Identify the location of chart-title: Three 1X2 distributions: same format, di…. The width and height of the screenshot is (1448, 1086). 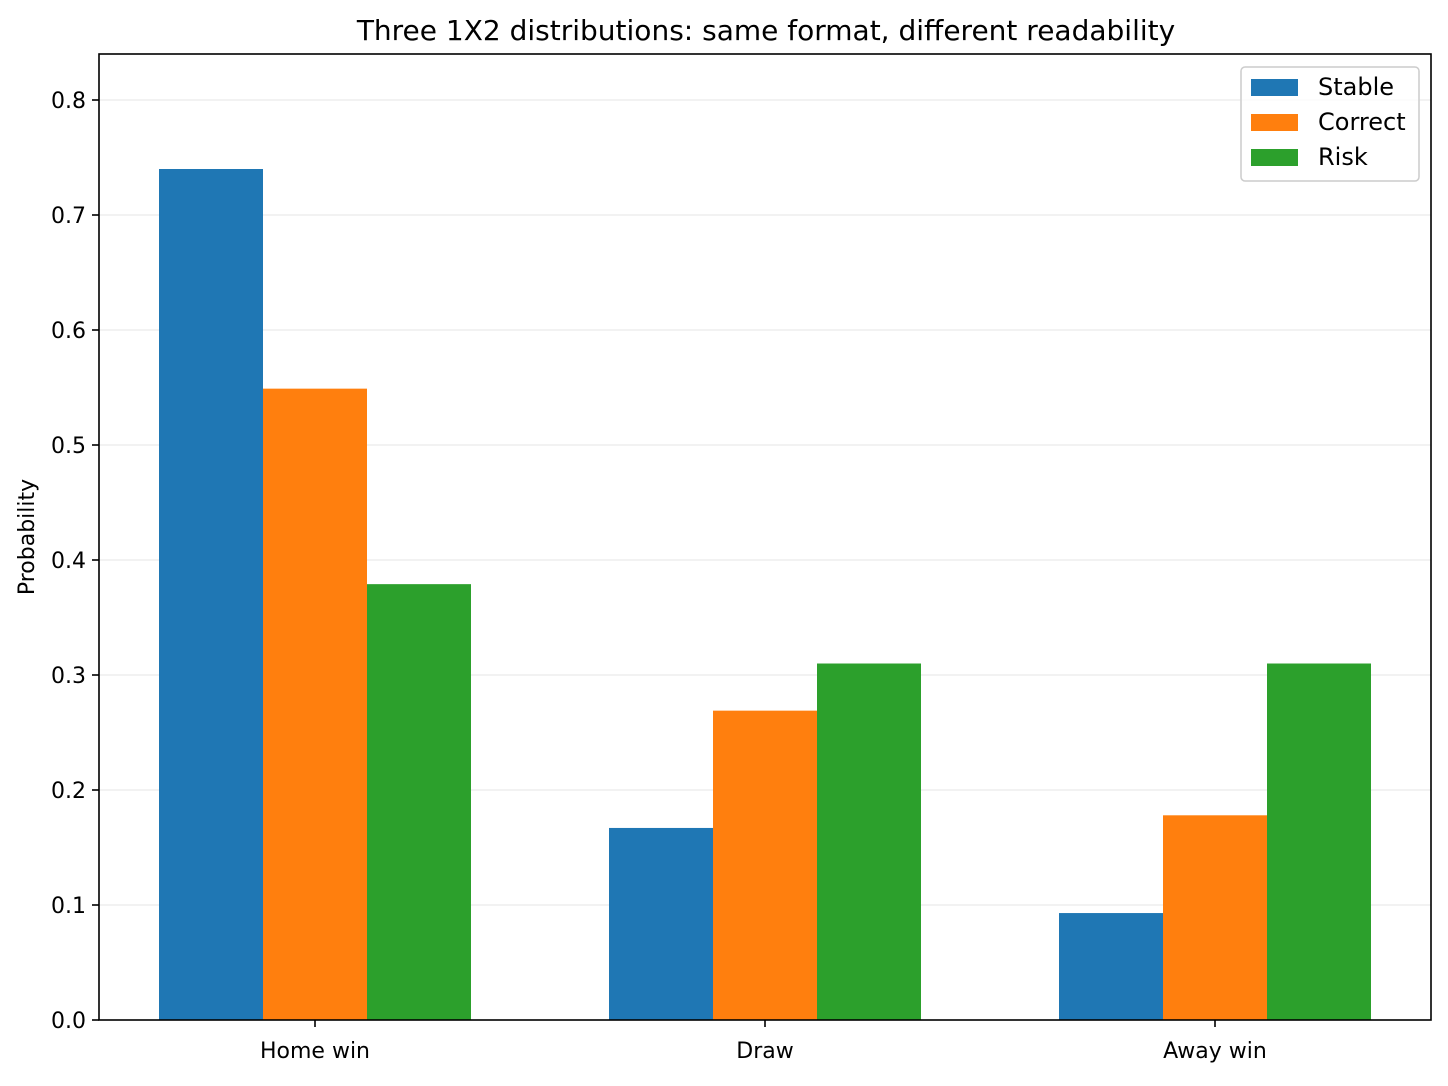
(765, 30).